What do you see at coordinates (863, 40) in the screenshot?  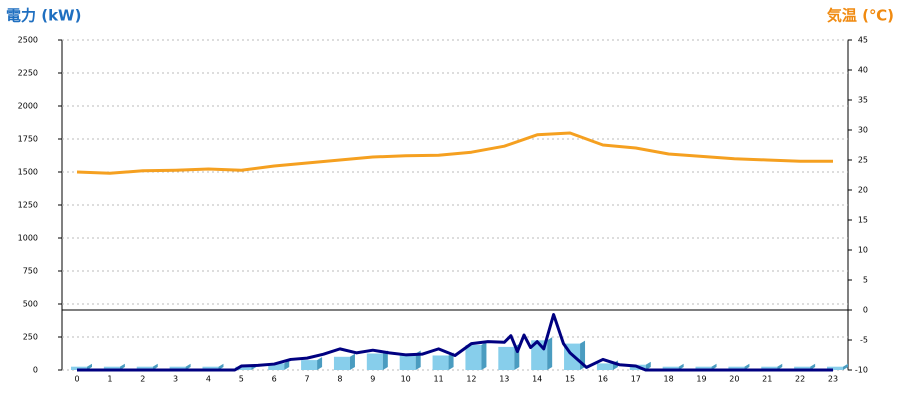 I see `y2-tick-label: 45` at bounding box center [863, 40].